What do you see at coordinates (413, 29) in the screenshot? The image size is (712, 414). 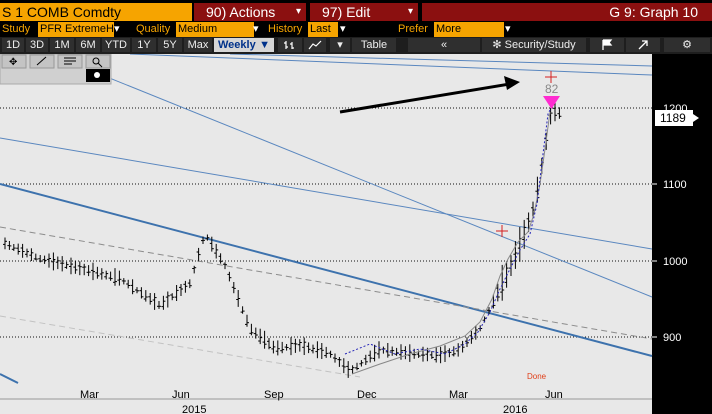 I see `prefer-label: Prefer` at bounding box center [413, 29].